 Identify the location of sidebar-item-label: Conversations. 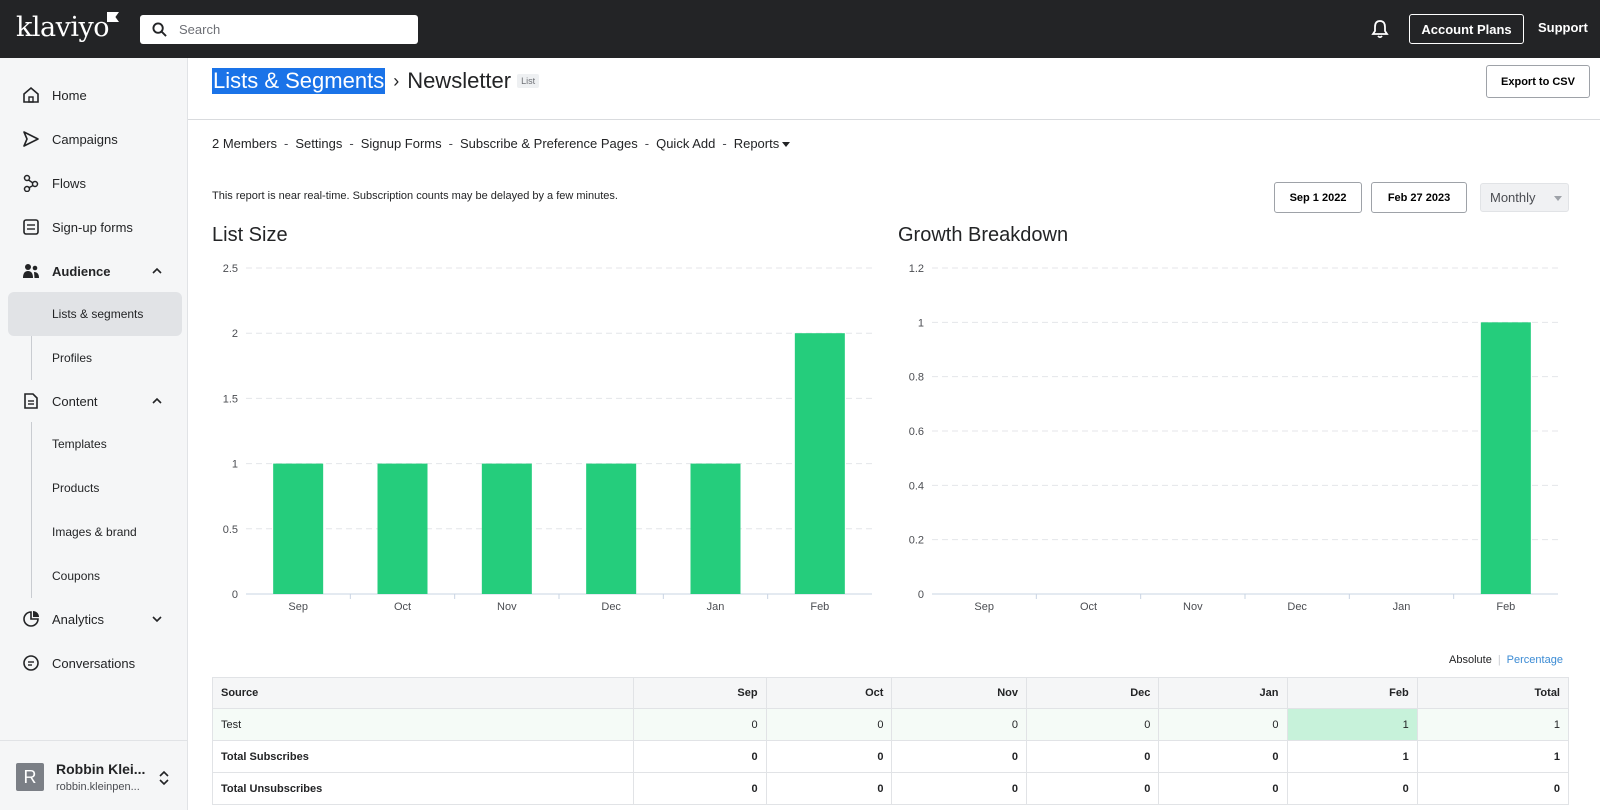
(94, 663).